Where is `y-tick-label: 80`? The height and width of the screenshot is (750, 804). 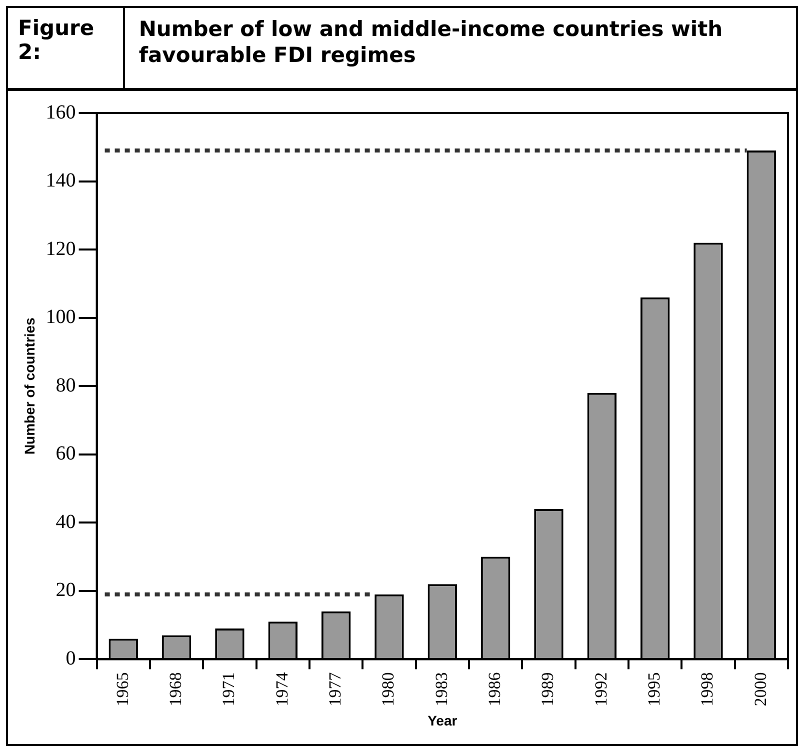 y-tick-label: 80 is located at coordinates (66, 385).